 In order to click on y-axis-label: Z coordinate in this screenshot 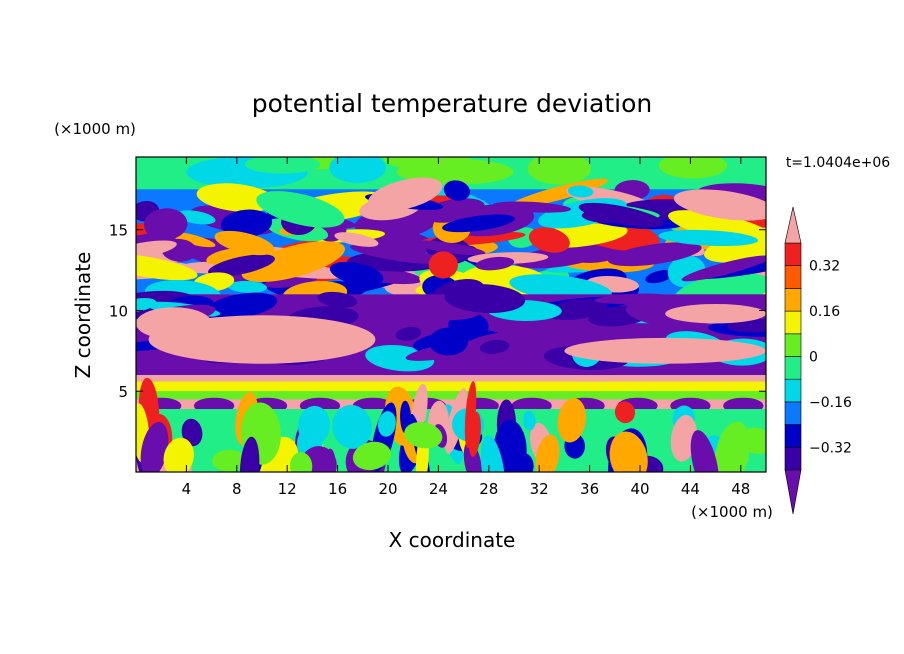, I will do `click(83, 315)`.